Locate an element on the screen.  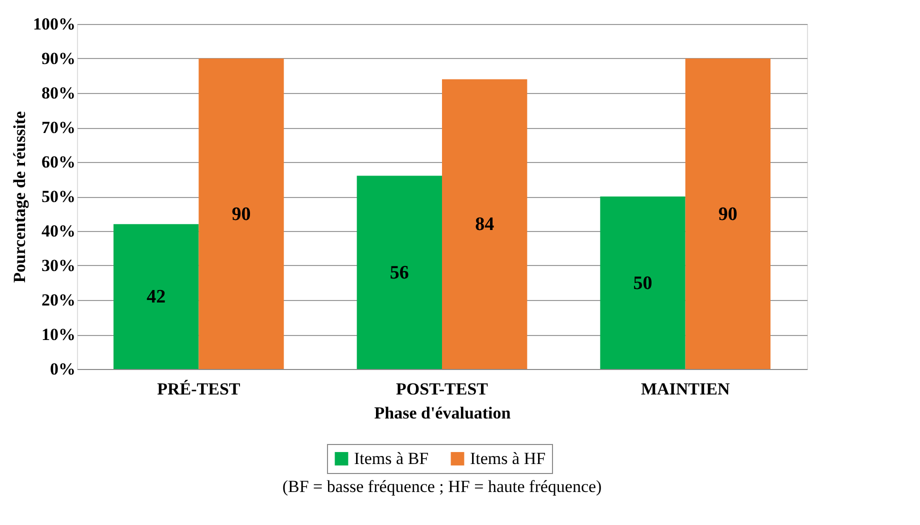
y-tick-label: 50% is located at coordinates (59, 196).